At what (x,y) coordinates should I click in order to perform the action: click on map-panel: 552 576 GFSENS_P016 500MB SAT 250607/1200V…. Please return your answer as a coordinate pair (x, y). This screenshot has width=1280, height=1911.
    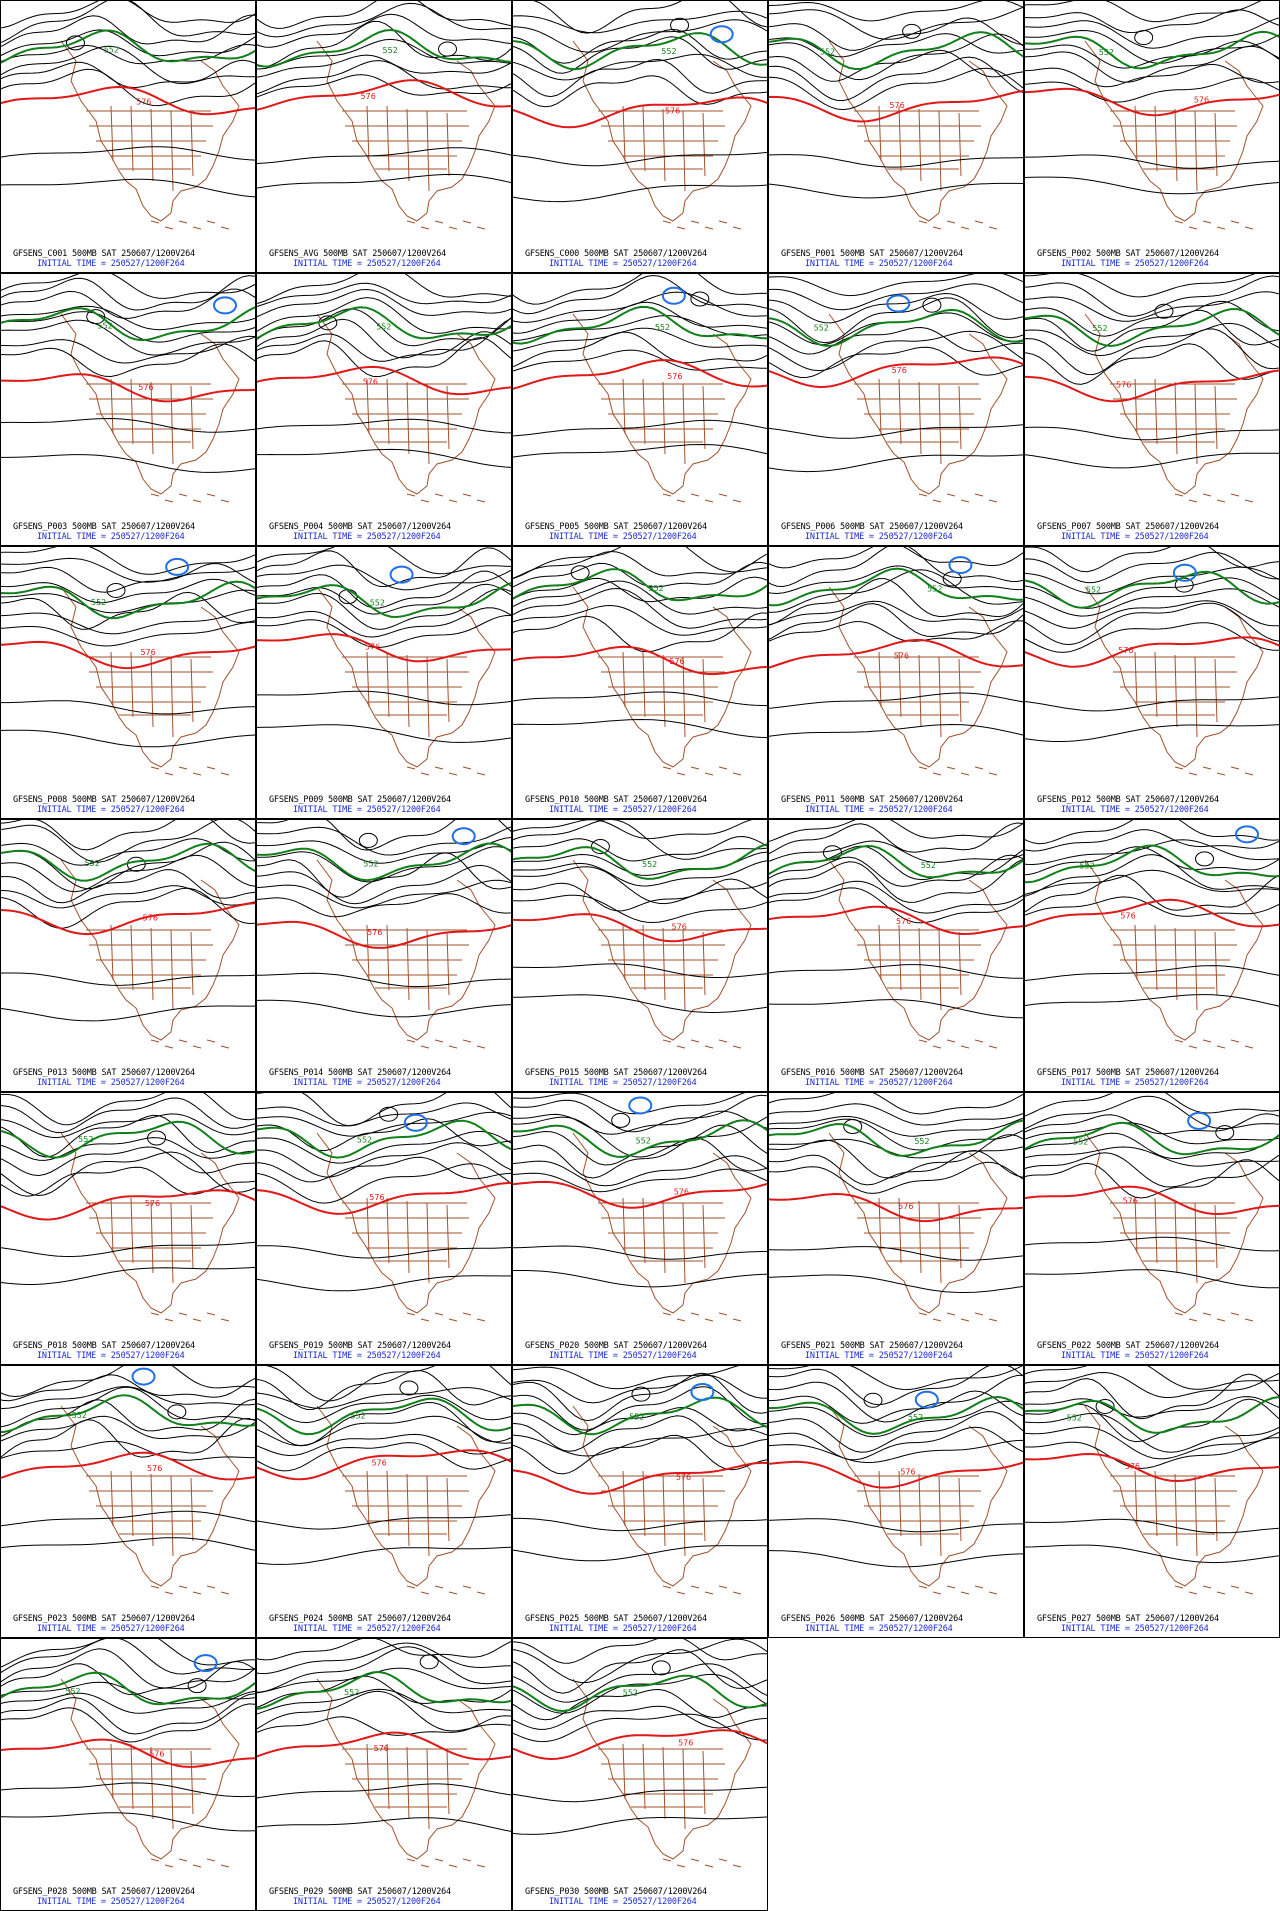
    Looking at the image, I should click on (896, 955).